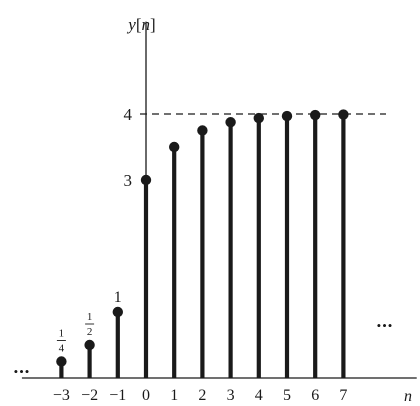 This screenshot has width=420, height=406. Describe the element at coordinates (146, 24) in the screenshot. I see `y-axis-label-part: n` at that location.